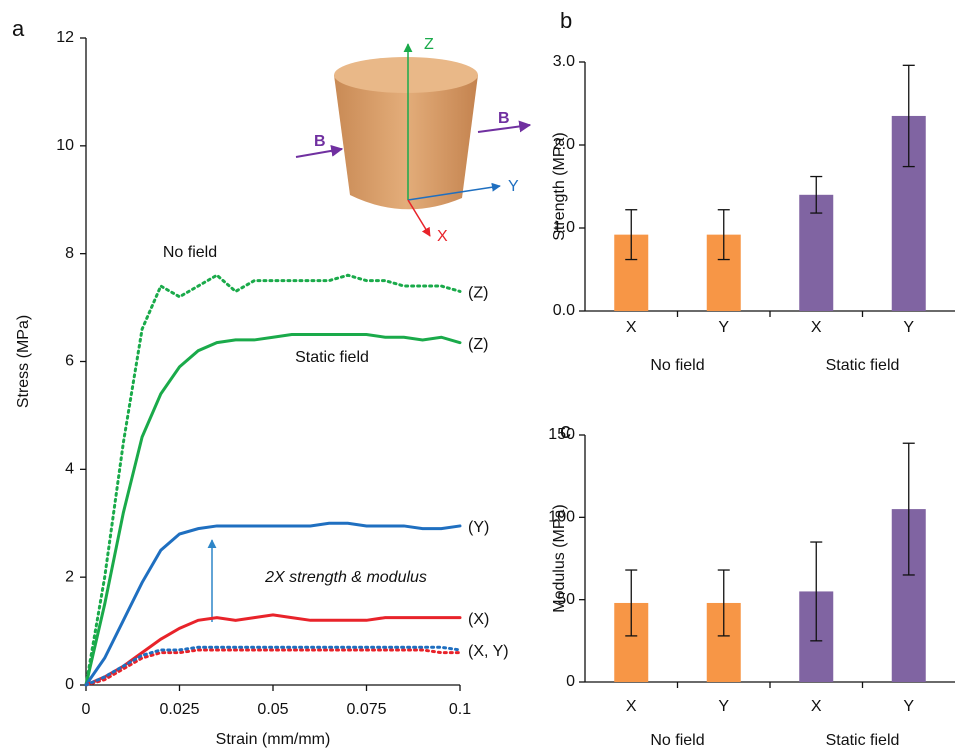  Describe the element at coordinates (488, 651) in the screenshot. I see `series-label: (X, Y)` at that location.